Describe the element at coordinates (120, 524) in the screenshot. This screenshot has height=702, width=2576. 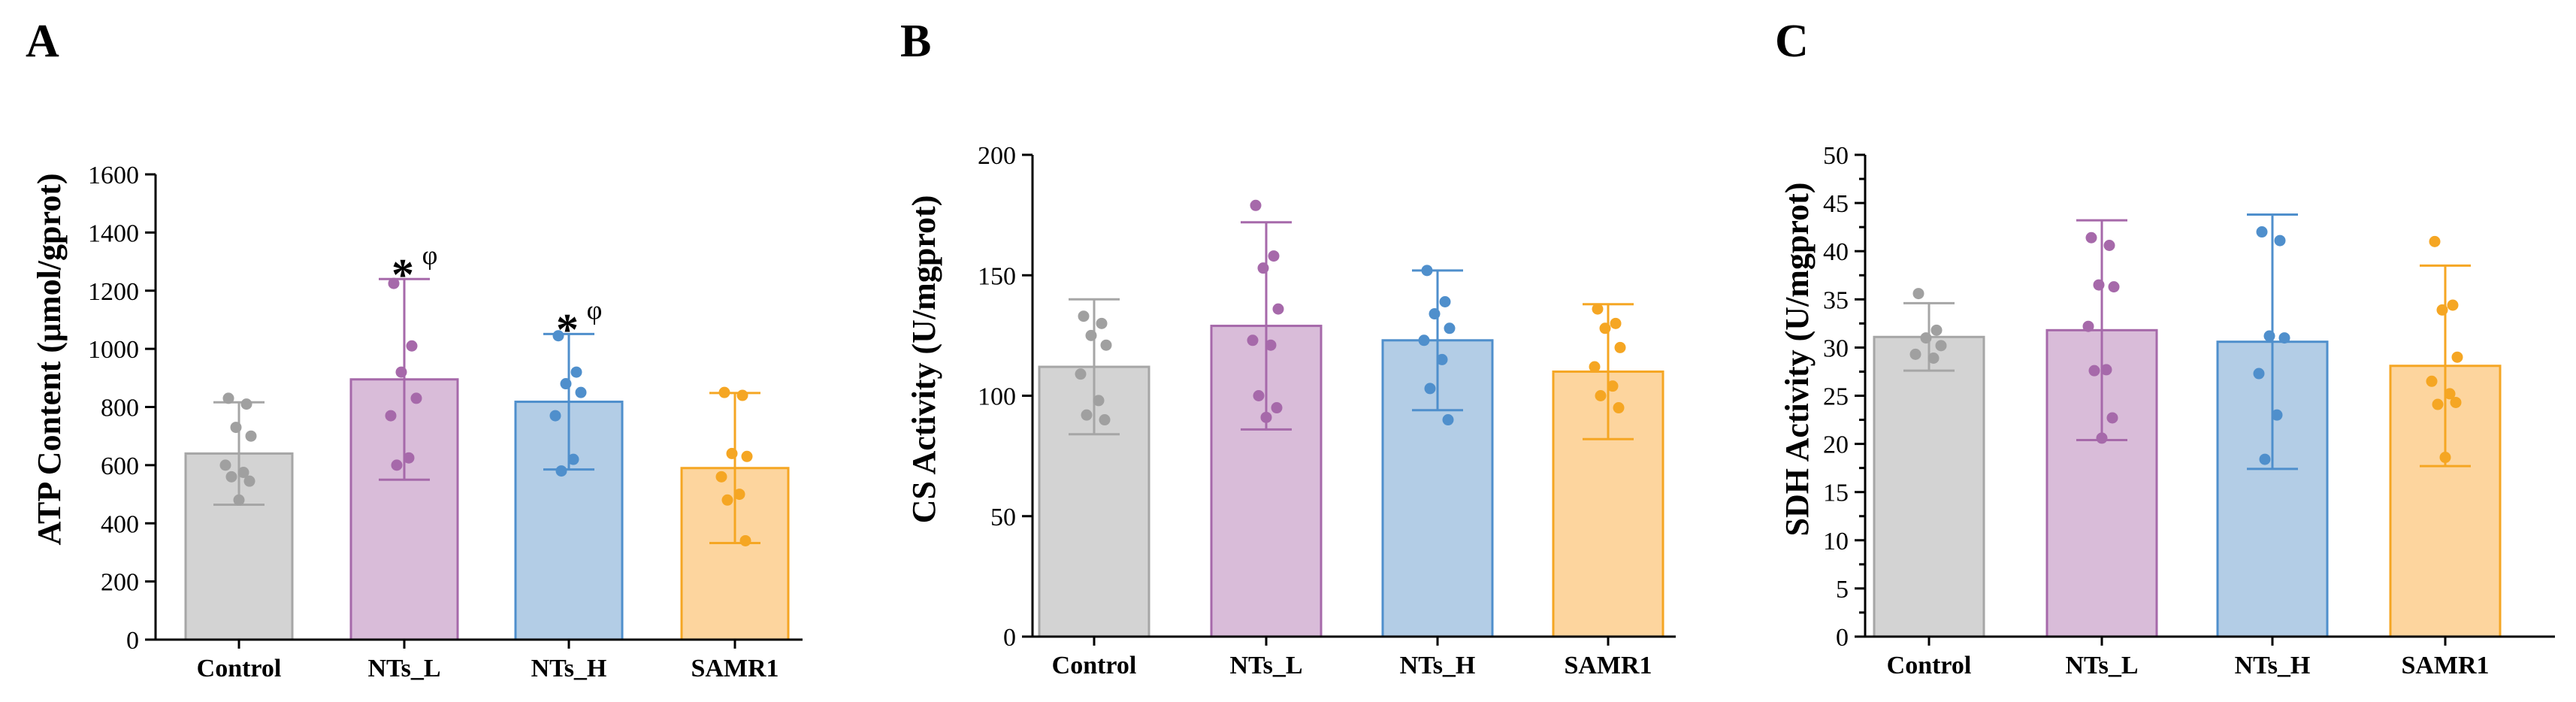
I see `y-tick-label: 400` at that location.